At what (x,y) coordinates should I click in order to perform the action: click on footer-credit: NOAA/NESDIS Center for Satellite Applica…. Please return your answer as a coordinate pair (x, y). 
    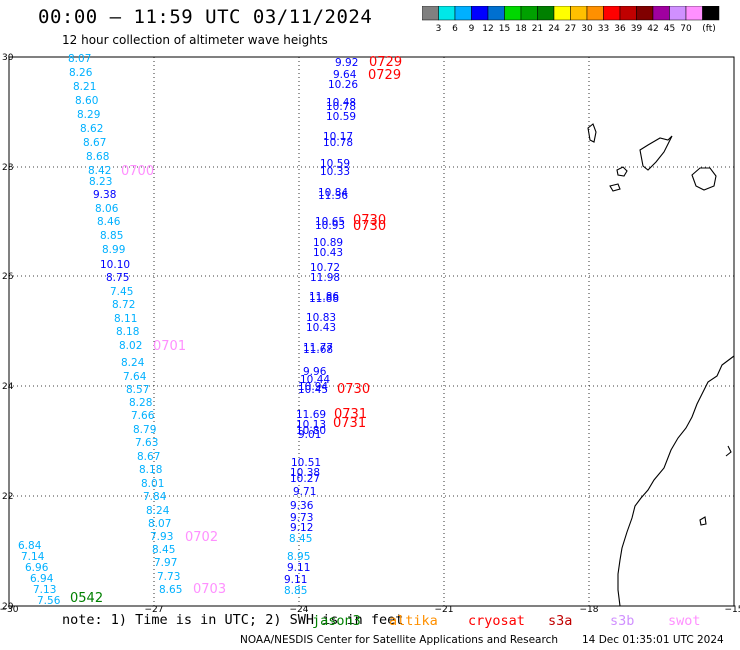
    Looking at the image, I should click on (399, 640).